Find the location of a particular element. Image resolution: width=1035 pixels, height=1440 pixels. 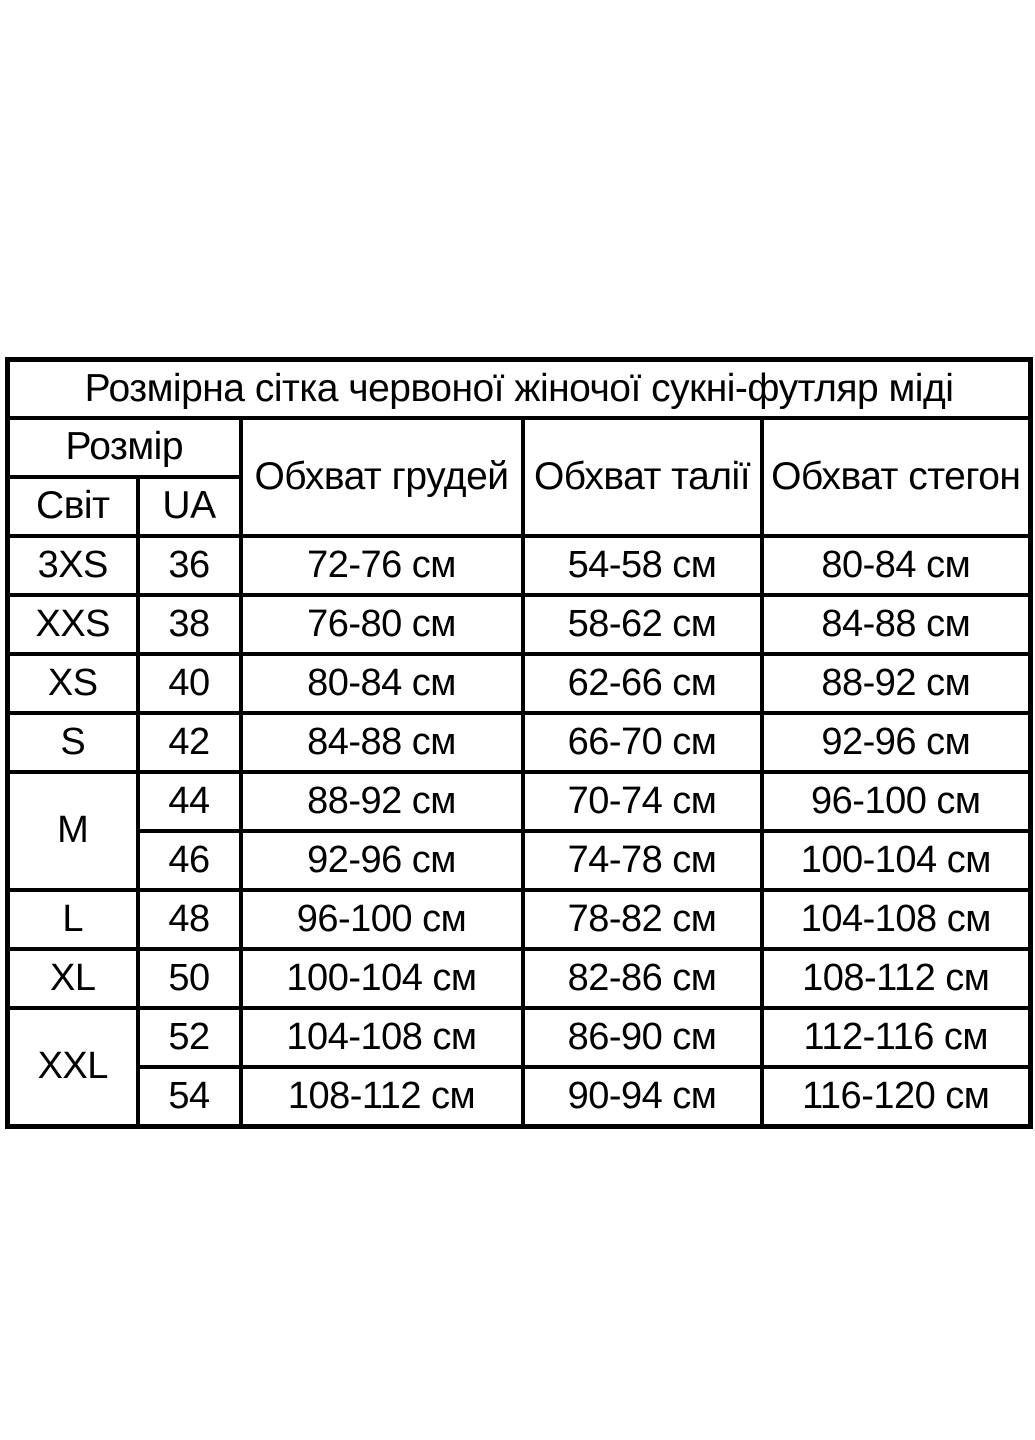

table-row: XXS 38 76-80 см 58-62 см 84-88 см is located at coordinates (519, 624).